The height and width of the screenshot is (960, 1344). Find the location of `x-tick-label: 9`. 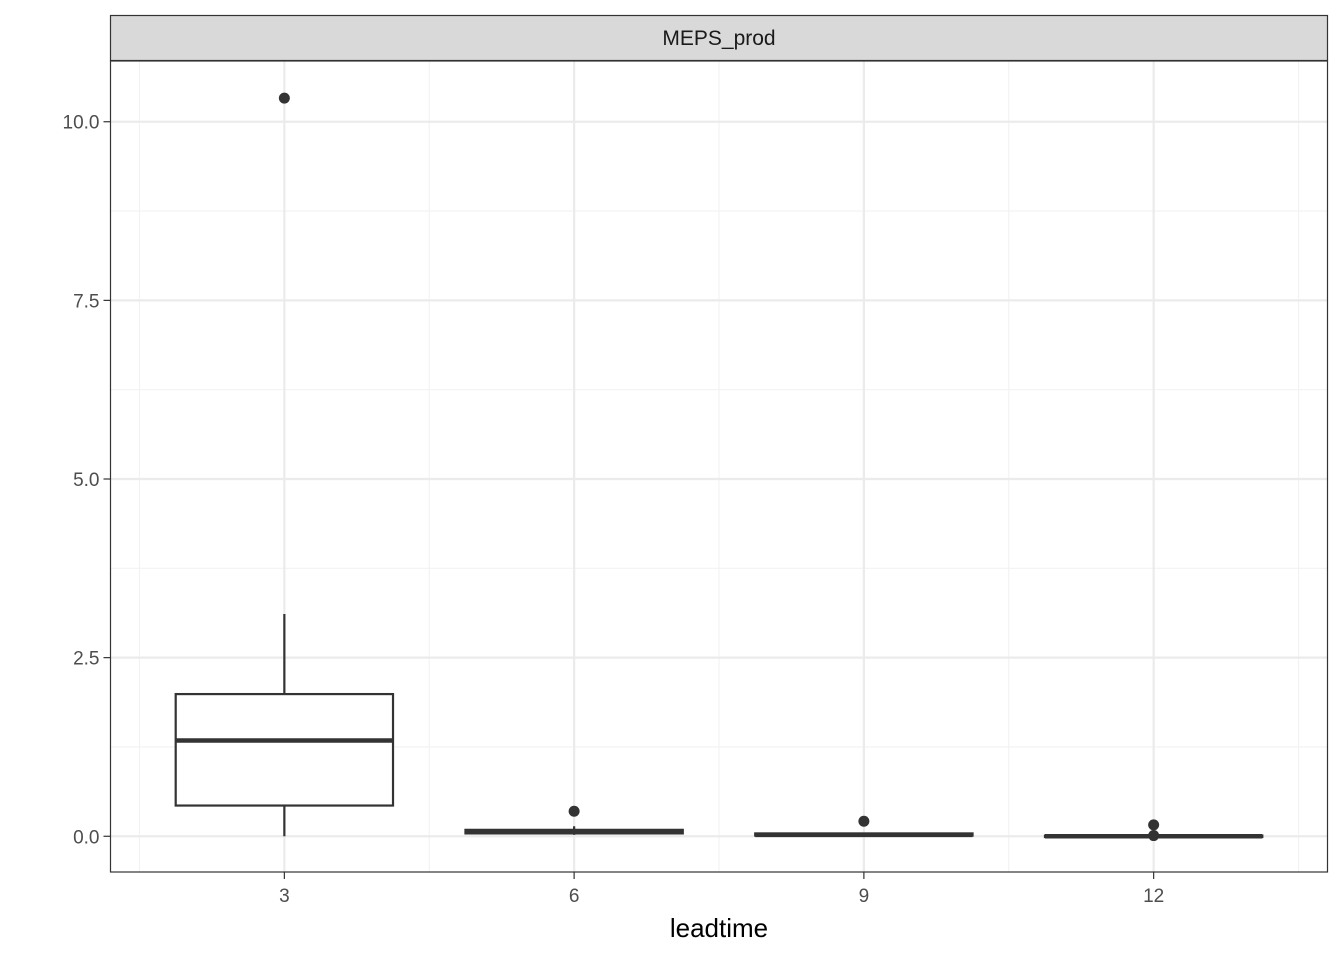

x-tick-label: 9 is located at coordinates (864, 896).